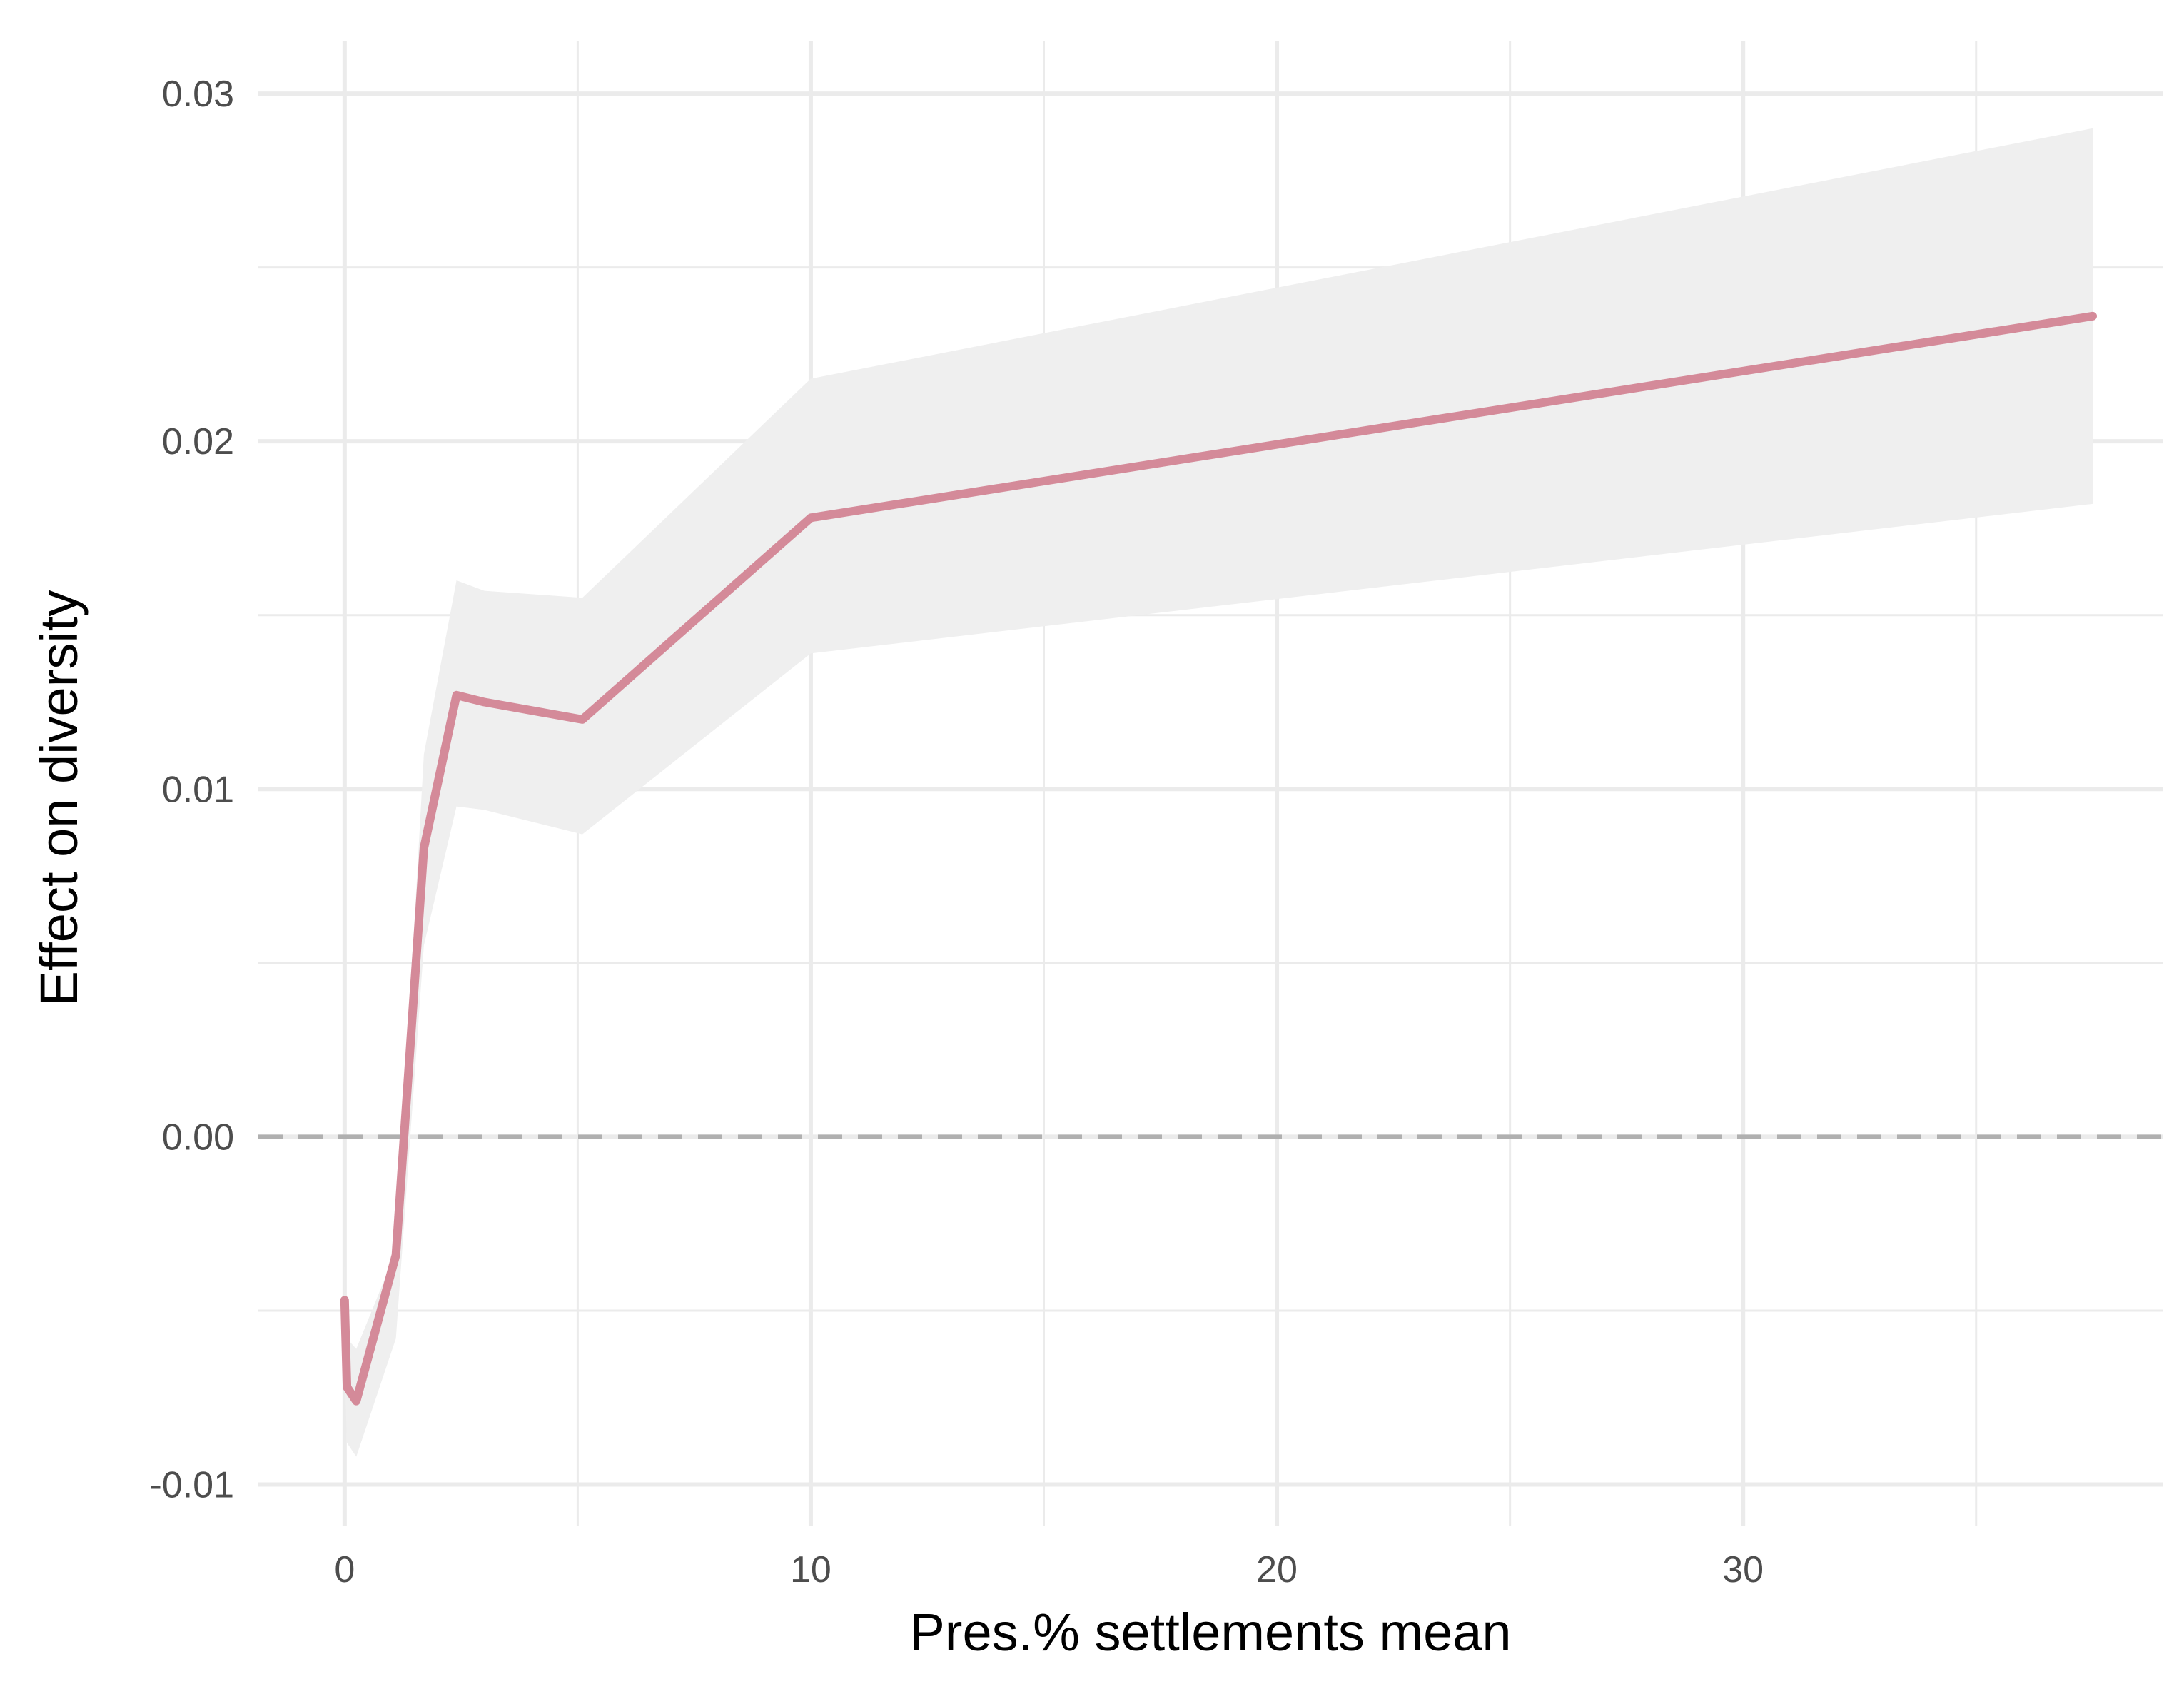 This screenshot has width=2184, height=1699. I want to click on y-tick-label: 0.00, so click(198, 1137).